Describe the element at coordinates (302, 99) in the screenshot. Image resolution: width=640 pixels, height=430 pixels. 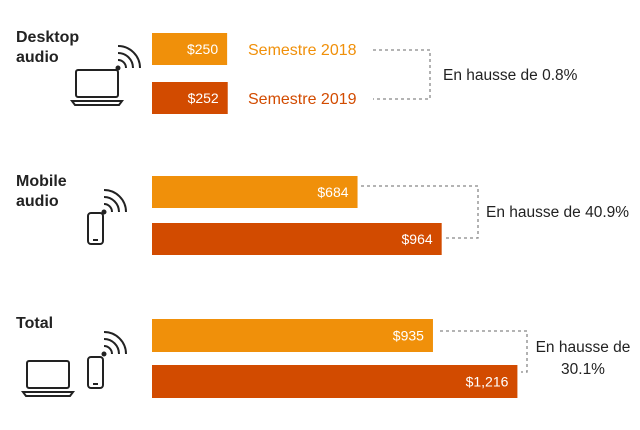
I see `legend-label: Semestre 2019` at that location.